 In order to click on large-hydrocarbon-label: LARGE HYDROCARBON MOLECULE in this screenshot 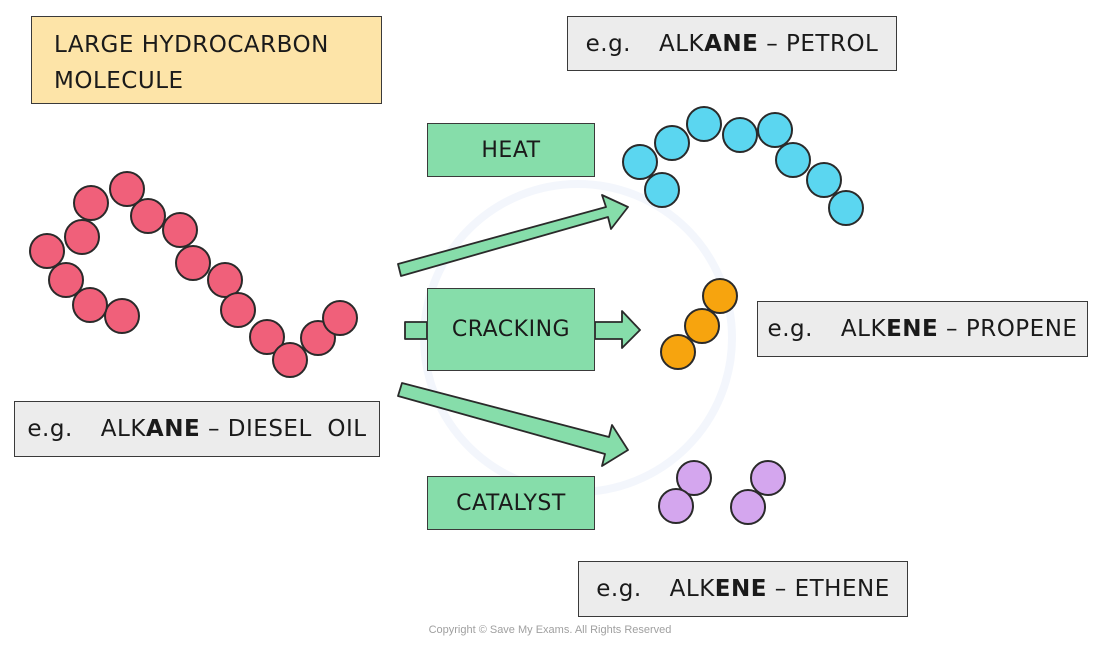, I will do `click(206, 60)`.